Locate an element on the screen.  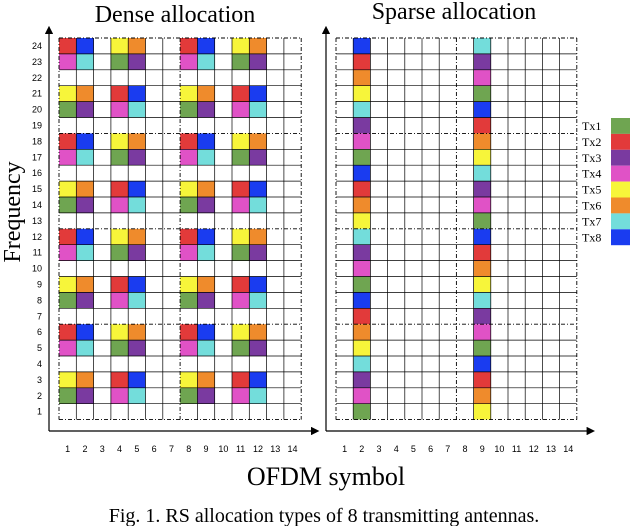
x-tick-label: 4 is located at coordinates (119, 449).